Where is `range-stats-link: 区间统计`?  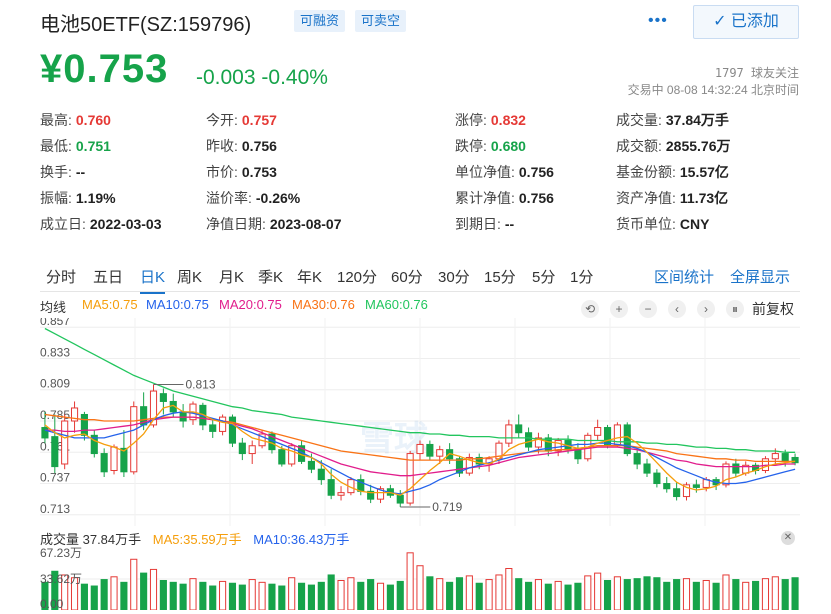 range-stats-link: 区间统计 is located at coordinates (684, 277).